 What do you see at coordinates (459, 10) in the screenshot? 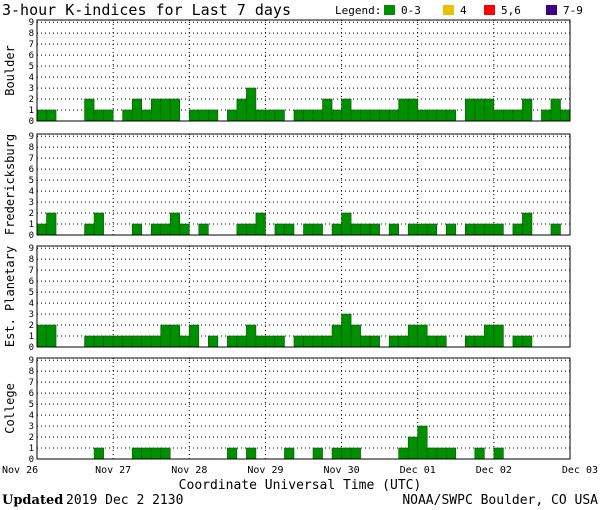
I see `legend: Legend: 0-3 4 5,6 7-9` at bounding box center [459, 10].